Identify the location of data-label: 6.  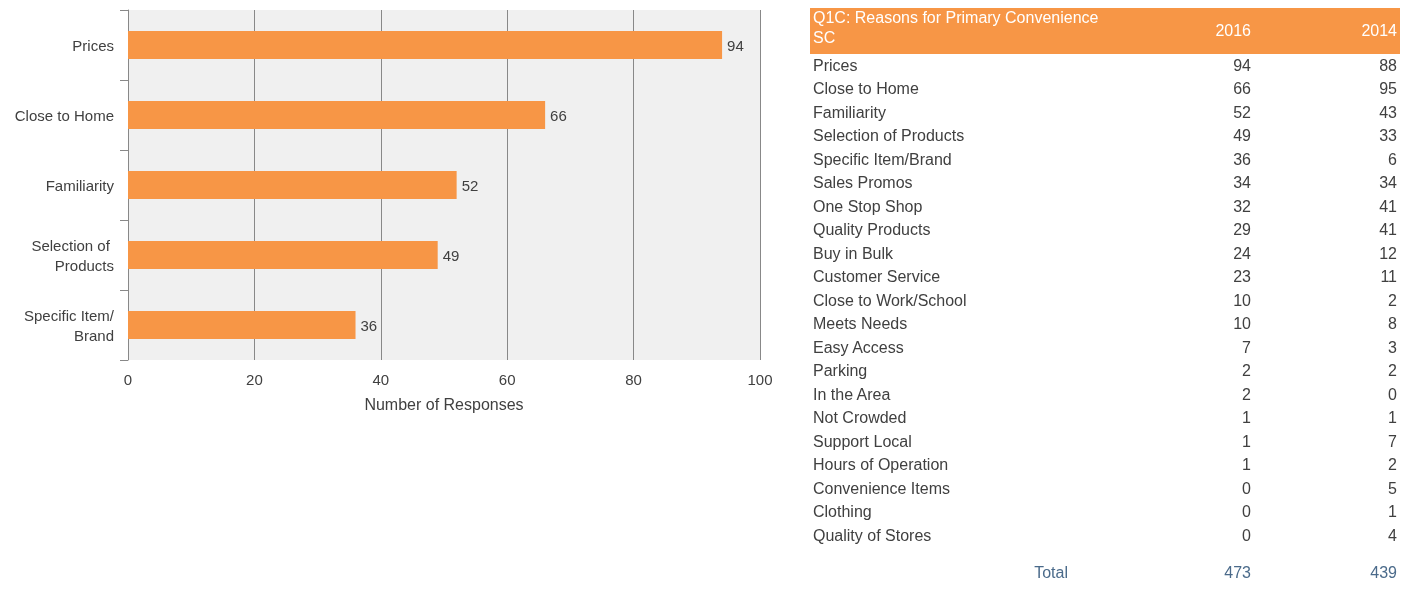
(1392, 159).